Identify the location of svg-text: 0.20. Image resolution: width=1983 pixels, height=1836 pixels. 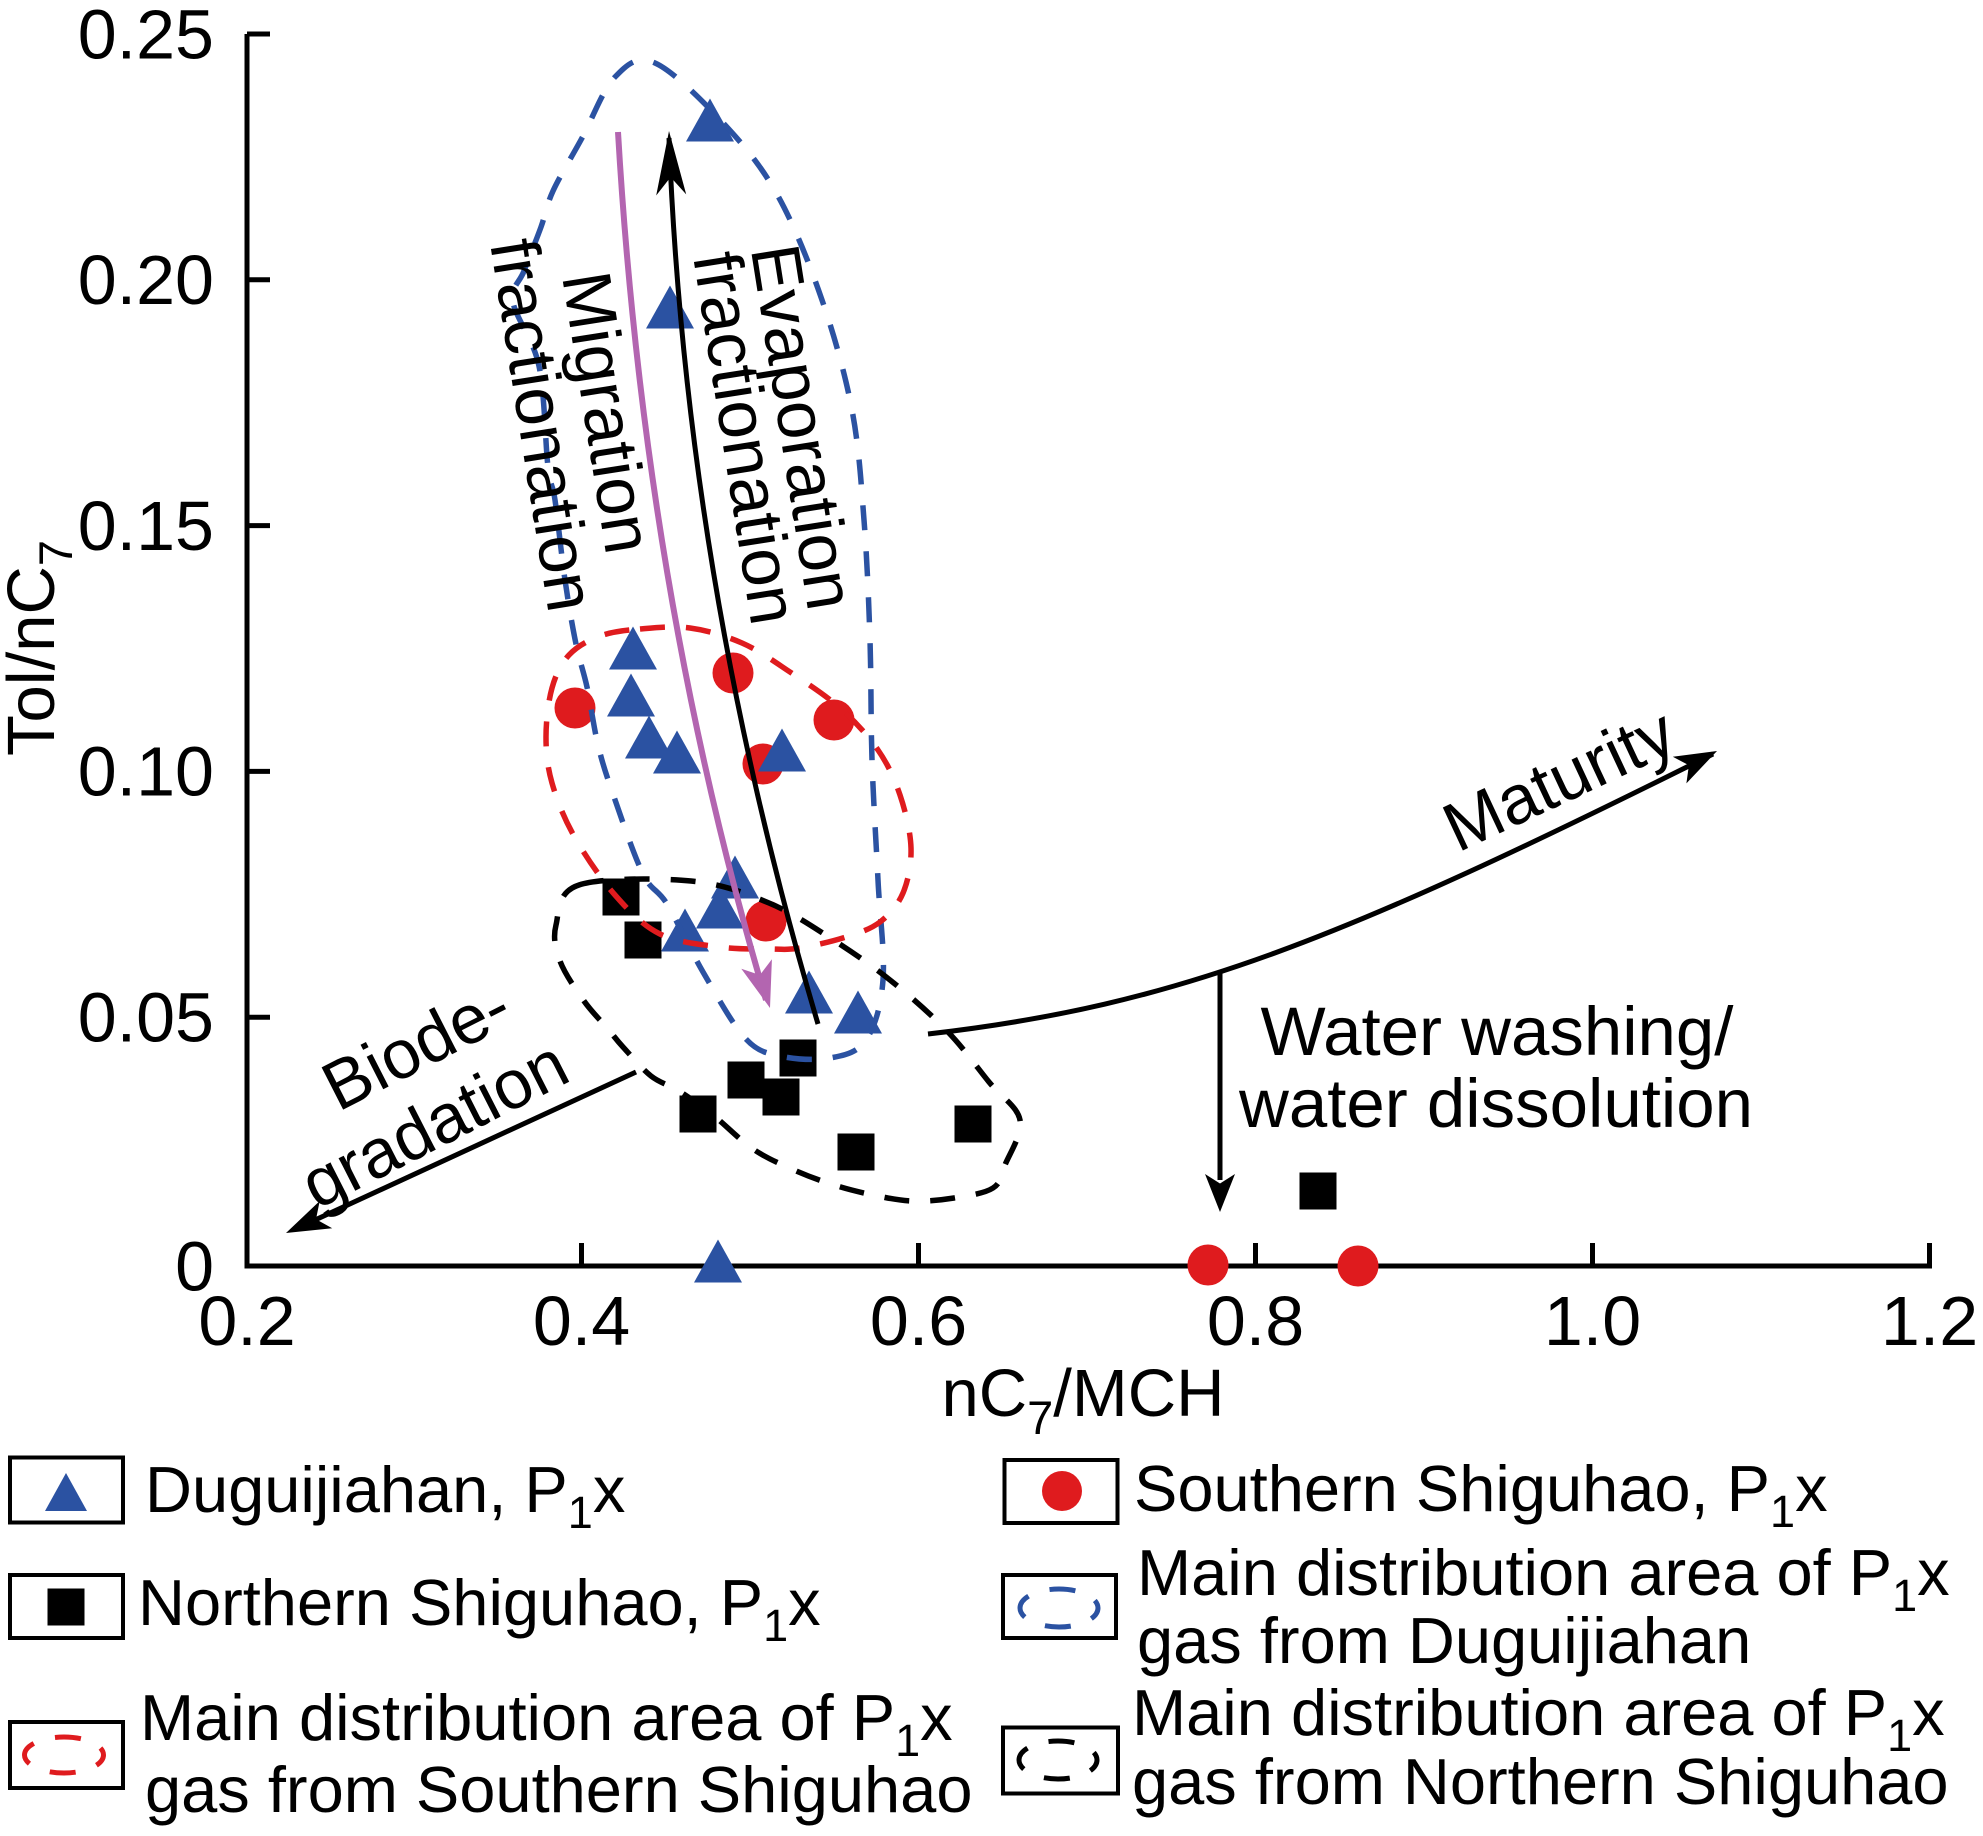
(146, 280).